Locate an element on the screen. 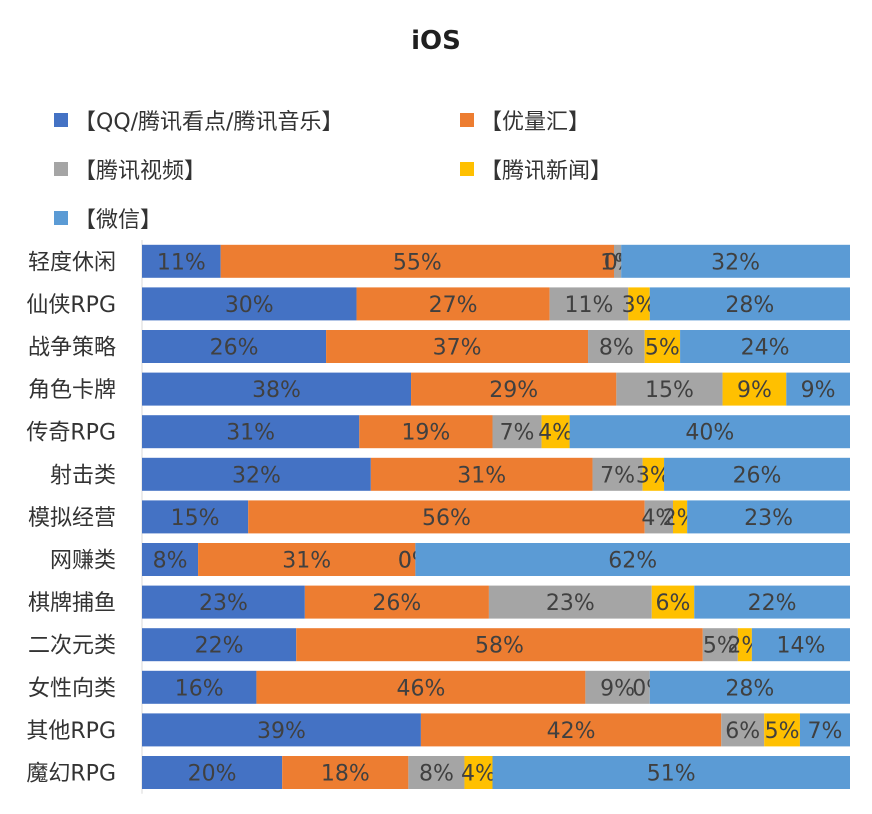 Image resolution: width=872 pixels, height=814 pixels. data-label: 55% is located at coordinates (417, 262).